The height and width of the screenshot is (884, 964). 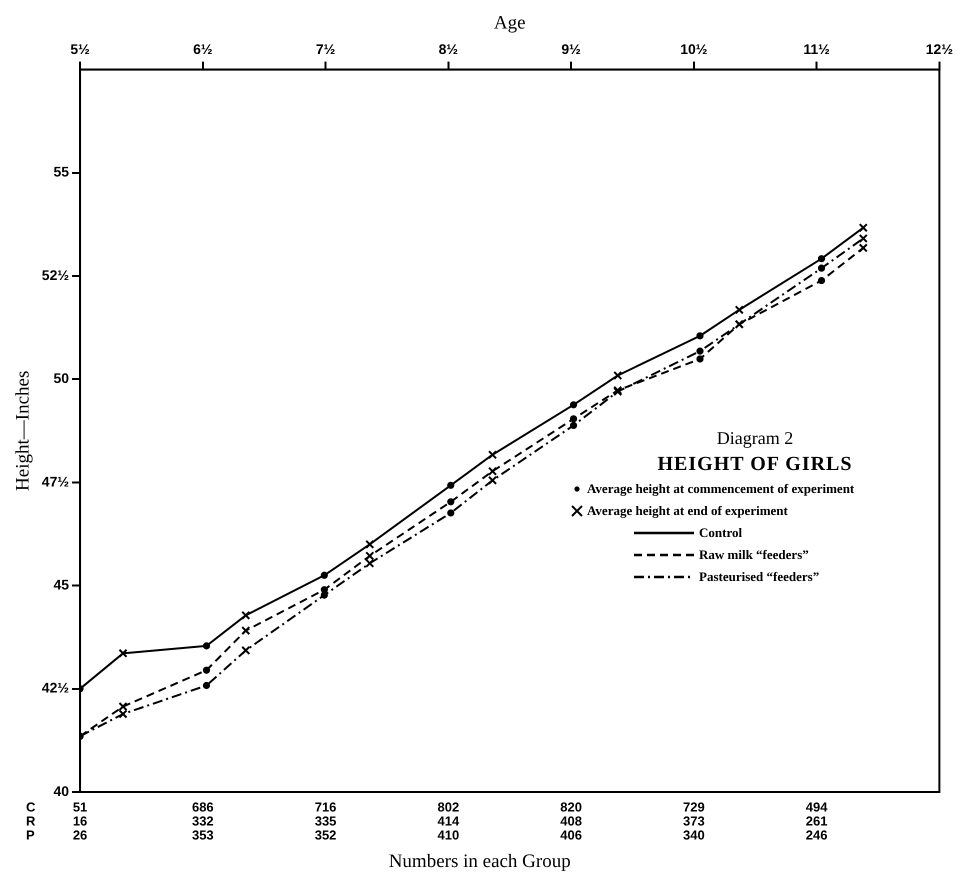 What do you see at coordinates (80, 49) in the screenshot?
I see `x-tick-label: 5½` at bounding box center [80, 49].